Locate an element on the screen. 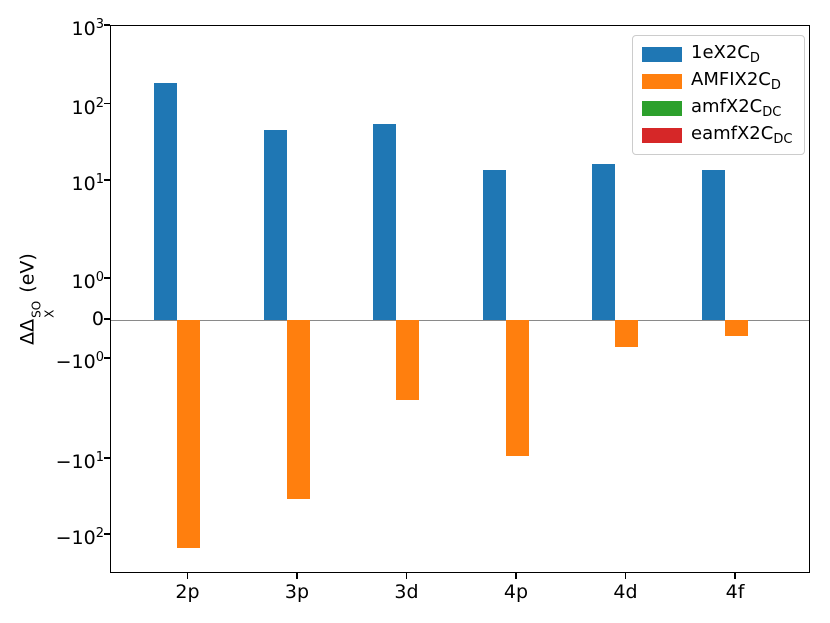 The height and width of the screenshot is (623, 830). x-tick-label-4d: 4d is located at coordinates (625, 592).